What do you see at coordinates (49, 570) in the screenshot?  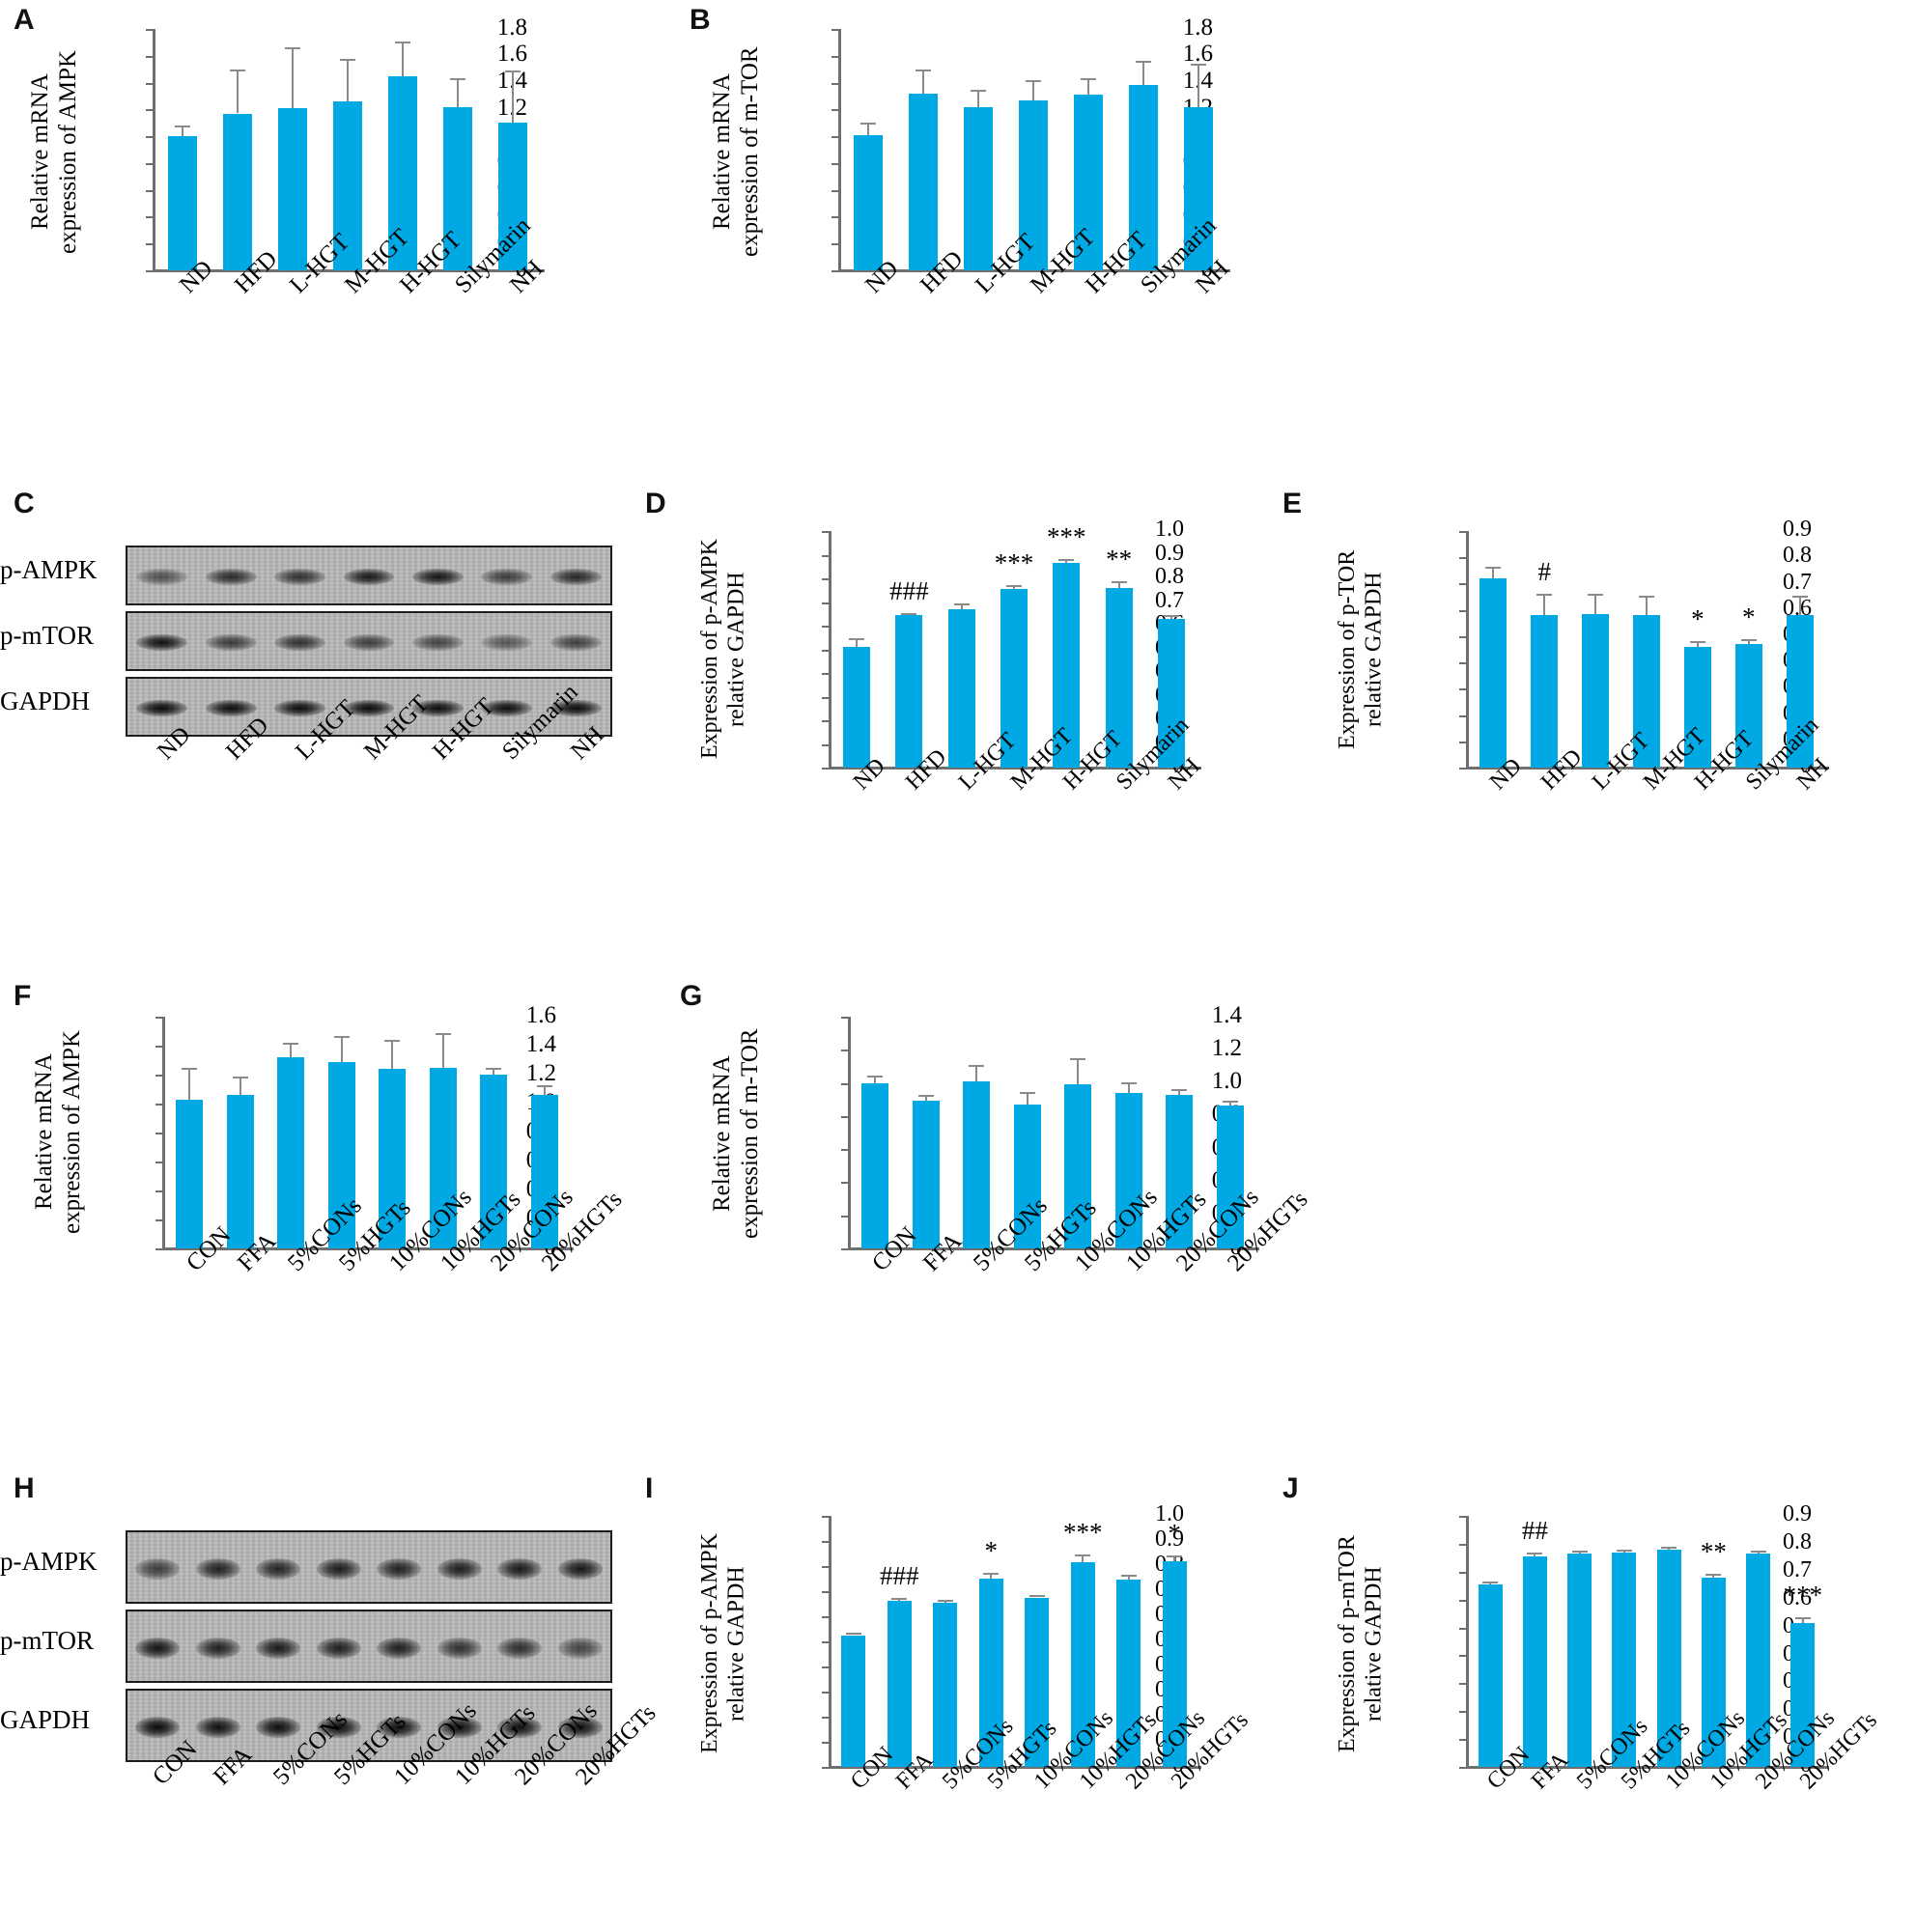 I see `blot-row-label: p-AMPK` at bounding box center [49, 570].